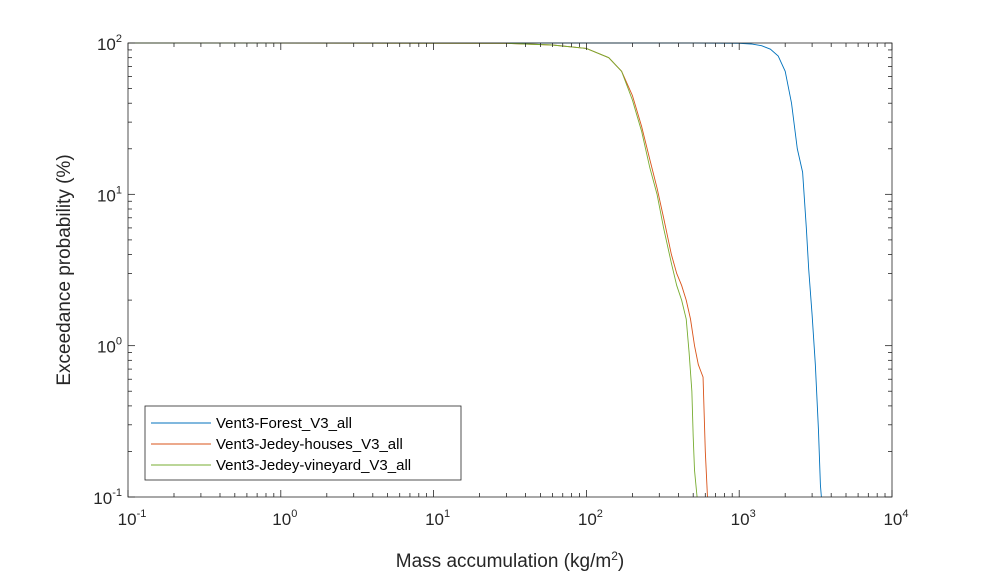  Describe the element at coordinates (109, 43) in the screenshot. I see `y-tick-label: 10²` at that location.